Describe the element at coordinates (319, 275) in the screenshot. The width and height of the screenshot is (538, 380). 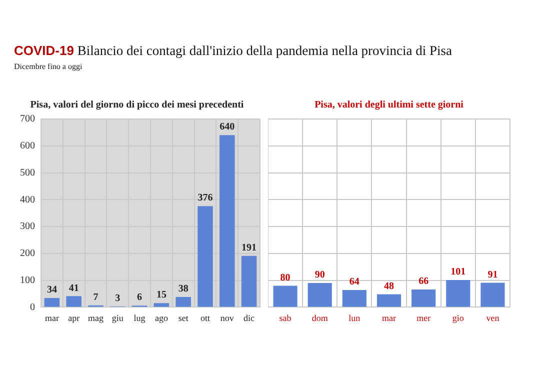
I see `data-label: 90` at that location.